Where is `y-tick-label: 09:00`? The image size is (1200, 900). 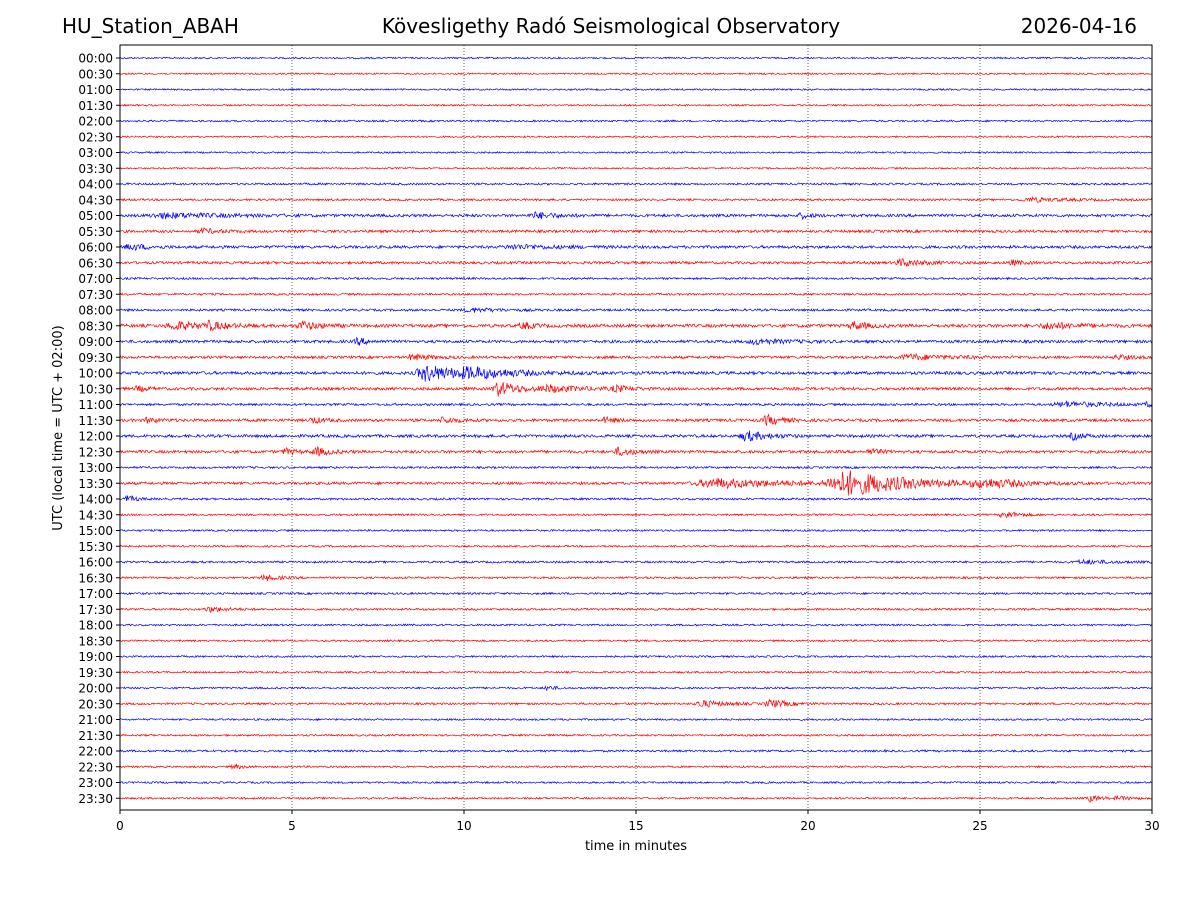 y-tick-label: 09:00 is located at coordinates (95, 342).